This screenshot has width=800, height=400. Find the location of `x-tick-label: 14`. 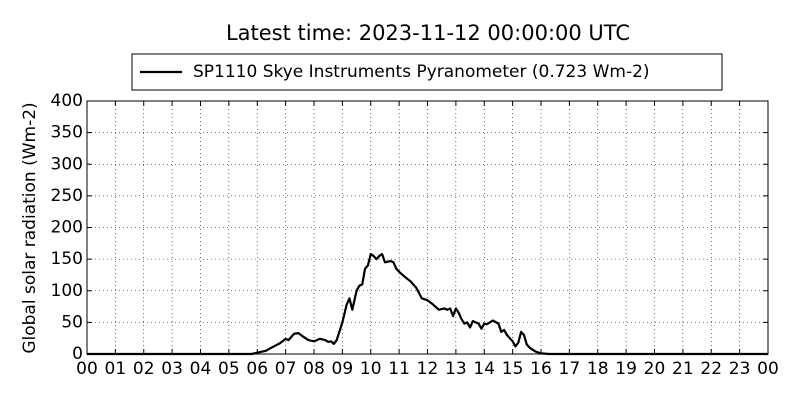

x-tick-label: 14 is located at coordinates (484, 369).